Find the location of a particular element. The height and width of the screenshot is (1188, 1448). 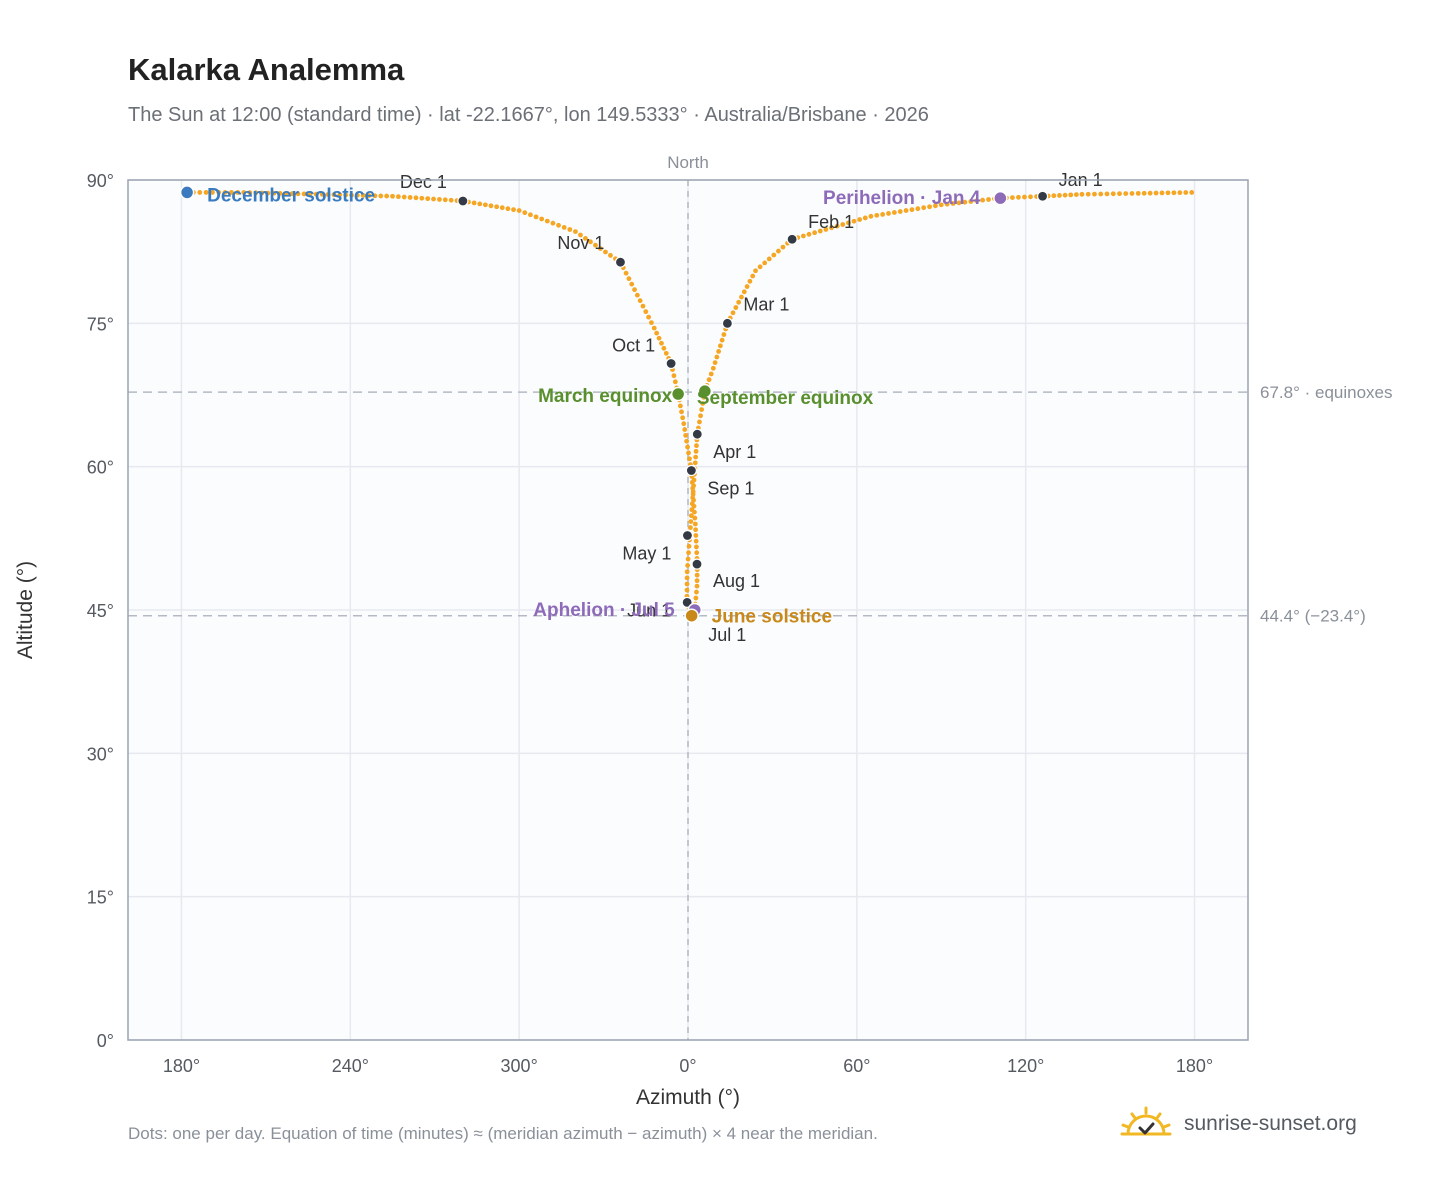

month-marker-label: Feb 1 is located at coordinates (831, 222).